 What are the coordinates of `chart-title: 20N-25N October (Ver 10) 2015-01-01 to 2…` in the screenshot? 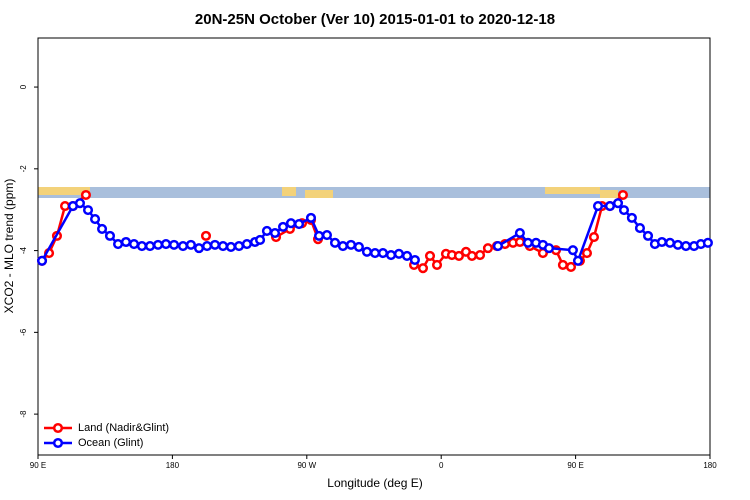 It's located at (375, 19).